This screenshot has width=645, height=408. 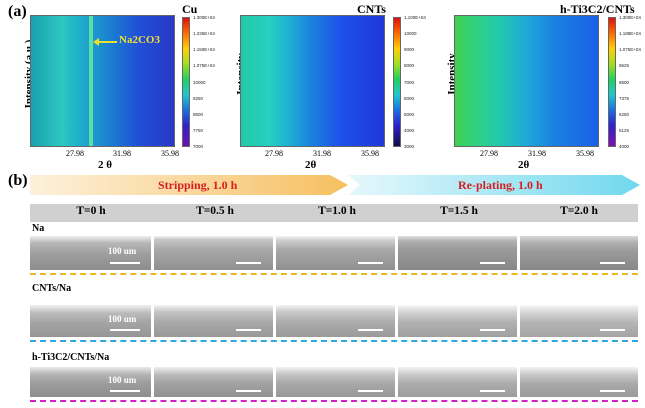 I want to click on arrowhead-icon, so click(x=96, y=42).